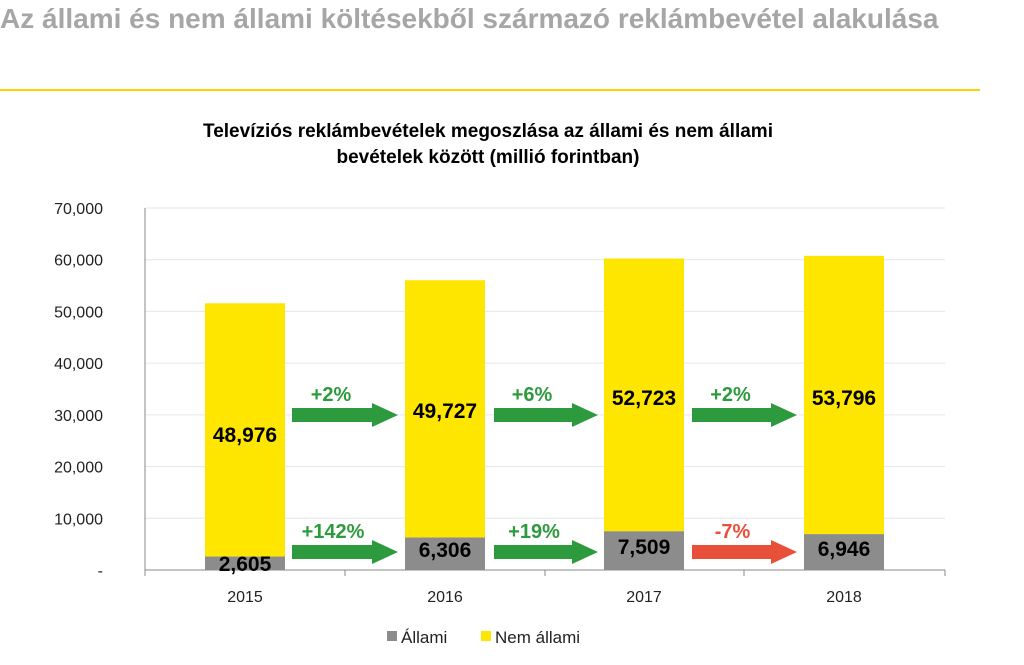 The image size is (1024, 665). Describe the element at coordinates (333, 532) in the screenshot. I see `change-label-allami: +142%` at that location.